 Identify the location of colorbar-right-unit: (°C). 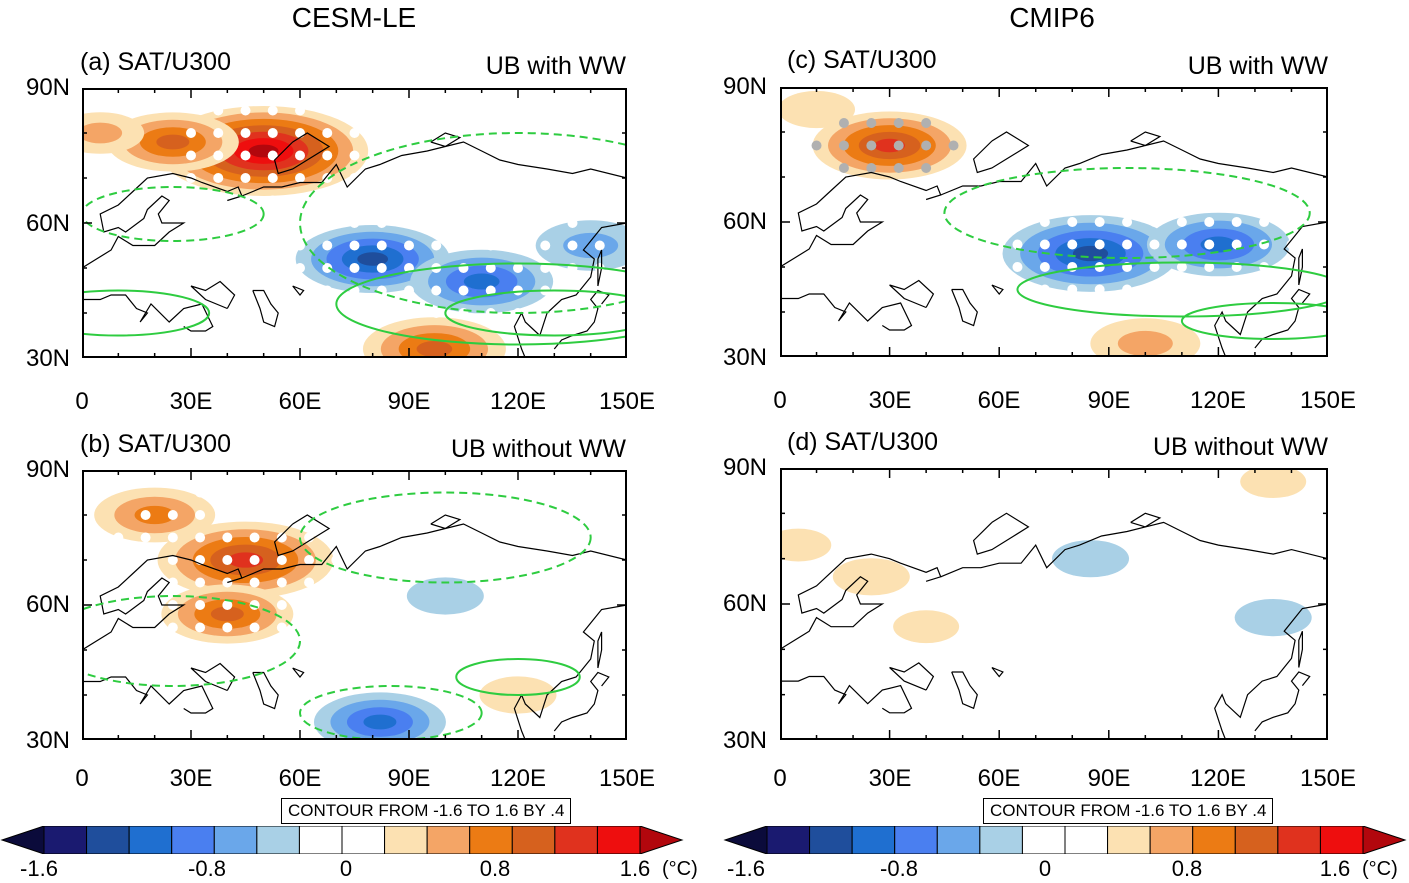
(1380, 869).